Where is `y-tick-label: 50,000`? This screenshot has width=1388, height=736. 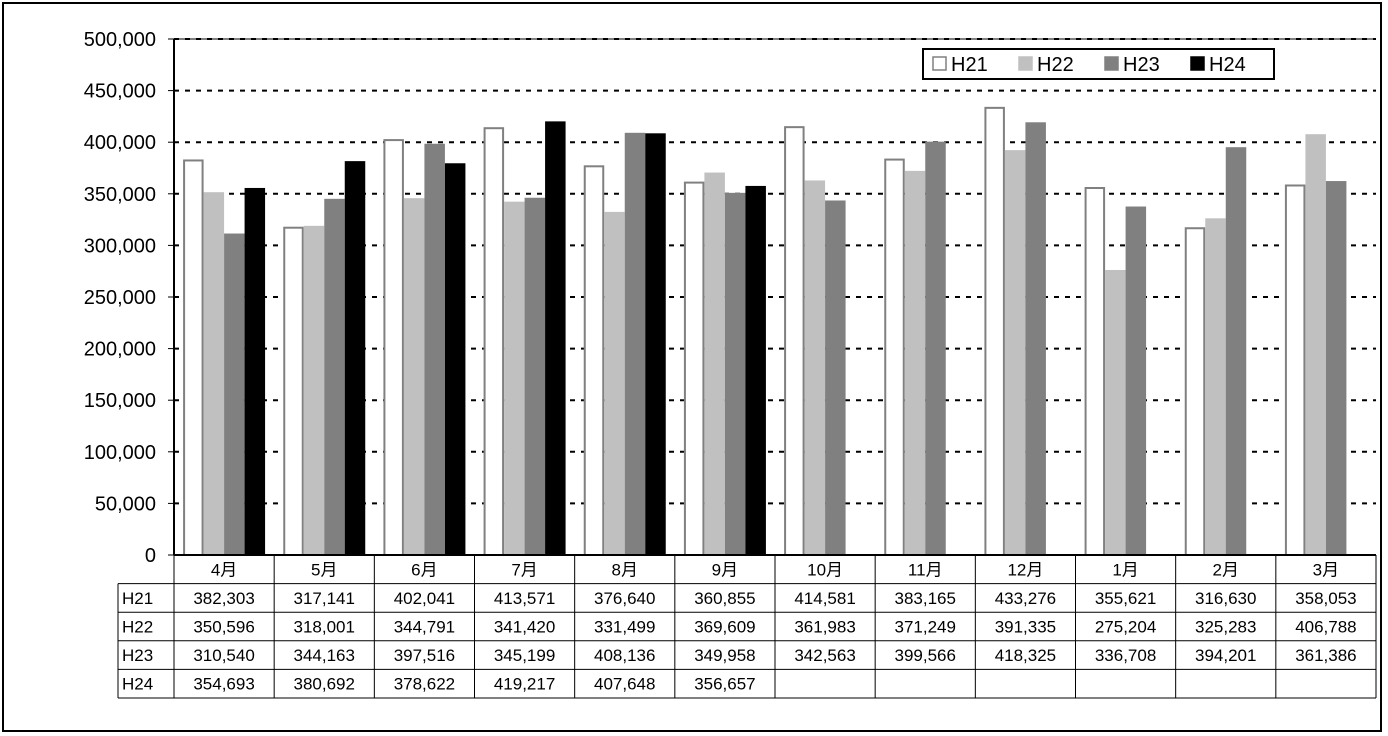 y-tick-label: 50,000 is located at coordinates (125, 504).